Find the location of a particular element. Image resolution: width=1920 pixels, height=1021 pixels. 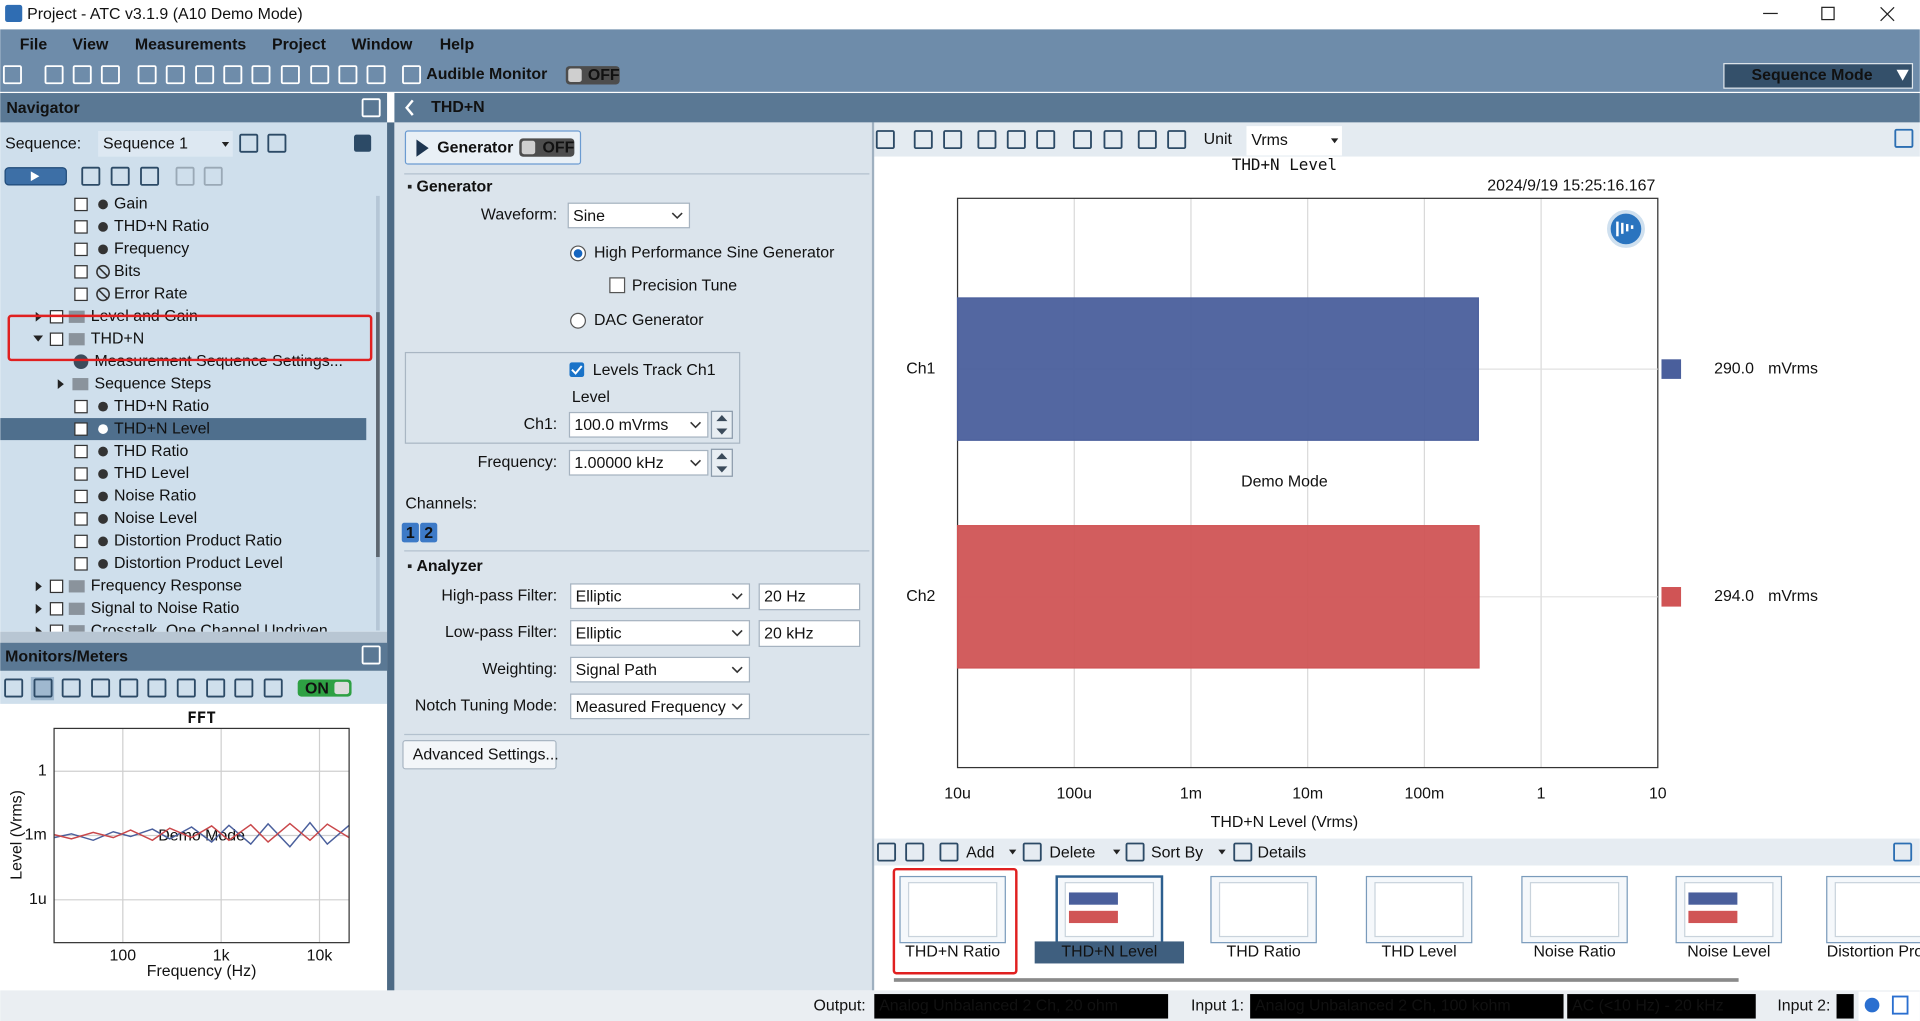

scrollbar-thumb is located at coordinates (378, 435).